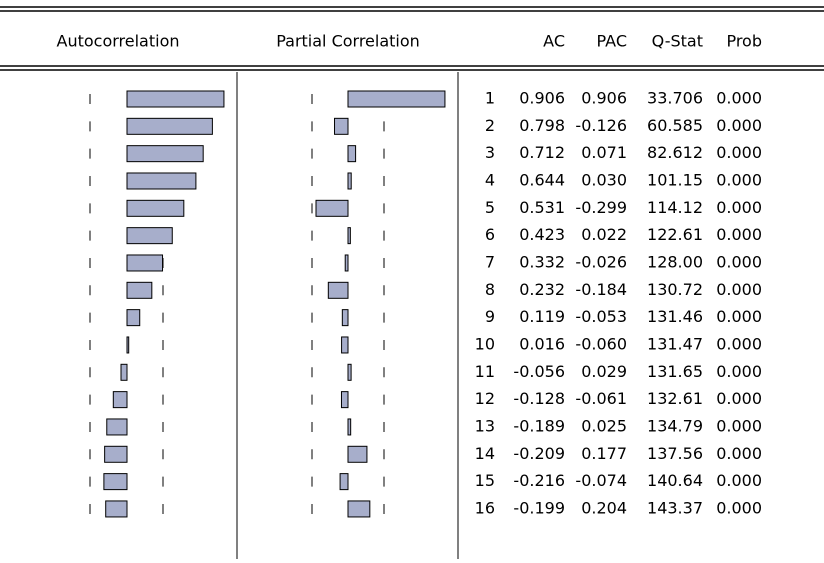  What do you see at coordinates (675, 453) in the screenshot?
I see `cell: 137.56` at bounding box center [675, 453].